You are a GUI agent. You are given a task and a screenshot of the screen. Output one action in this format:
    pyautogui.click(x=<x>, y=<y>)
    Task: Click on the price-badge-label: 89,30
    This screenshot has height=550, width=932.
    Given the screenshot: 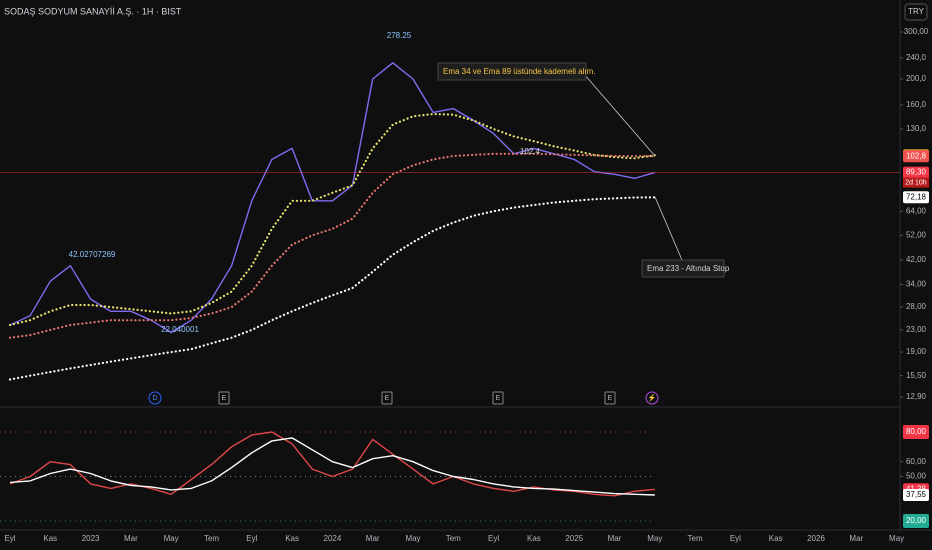 What is the action you would take?
    pyautogui.click(x=916, y=172)
    